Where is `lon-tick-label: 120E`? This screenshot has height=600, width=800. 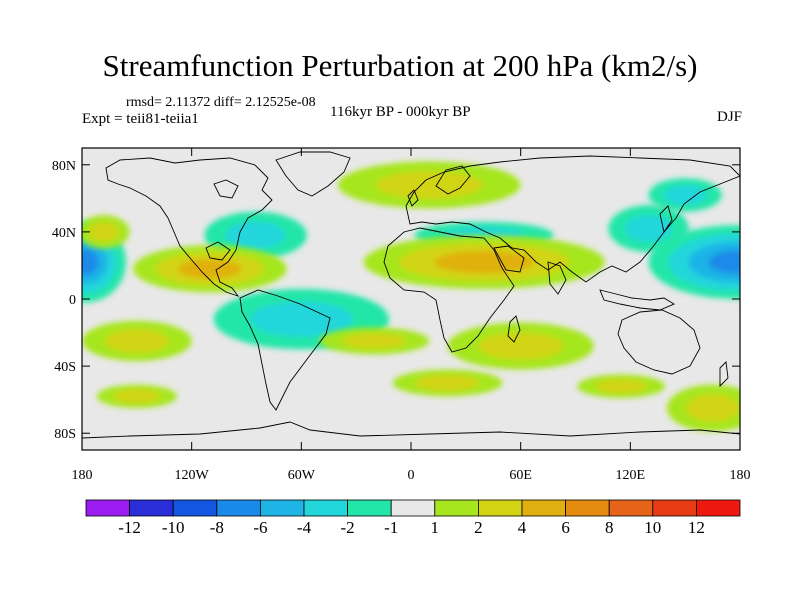
lon-tick-label: 120E is located at coordinates (631, 475).